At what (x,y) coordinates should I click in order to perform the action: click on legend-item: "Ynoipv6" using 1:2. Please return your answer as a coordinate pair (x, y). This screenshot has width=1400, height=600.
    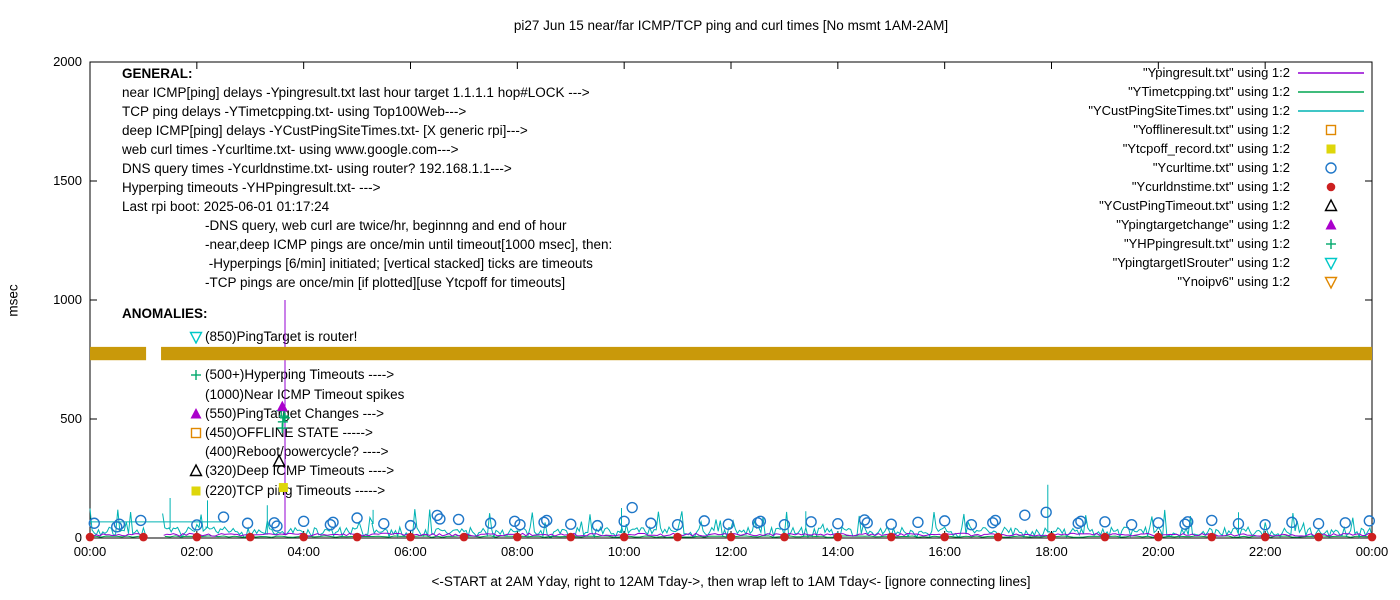
    Looking at the image, I should click on (1227, 281).